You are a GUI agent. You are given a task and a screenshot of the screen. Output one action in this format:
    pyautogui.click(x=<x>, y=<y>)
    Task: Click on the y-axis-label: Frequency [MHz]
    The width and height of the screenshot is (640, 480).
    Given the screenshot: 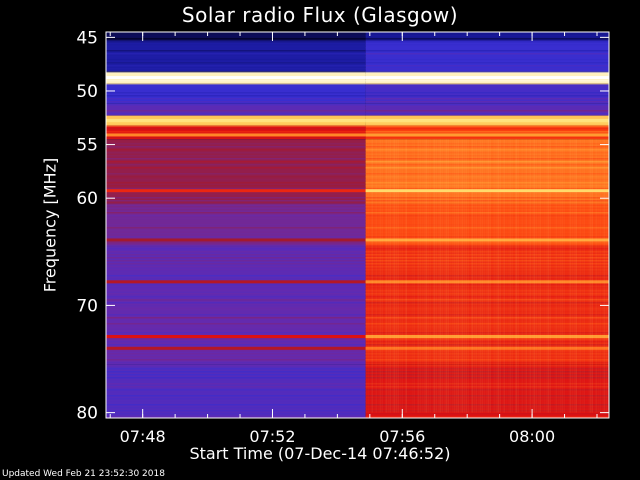 What is the action you would take?
    pyautogui.click(x=50, y=225)
    